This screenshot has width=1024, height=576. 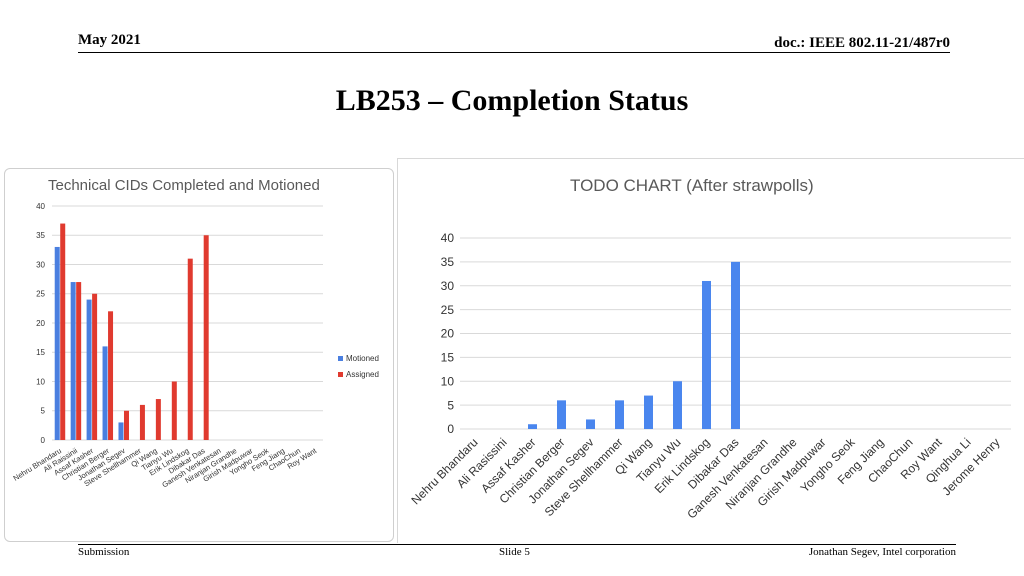 I want to click on header-rule, so click(x=514, y=52).